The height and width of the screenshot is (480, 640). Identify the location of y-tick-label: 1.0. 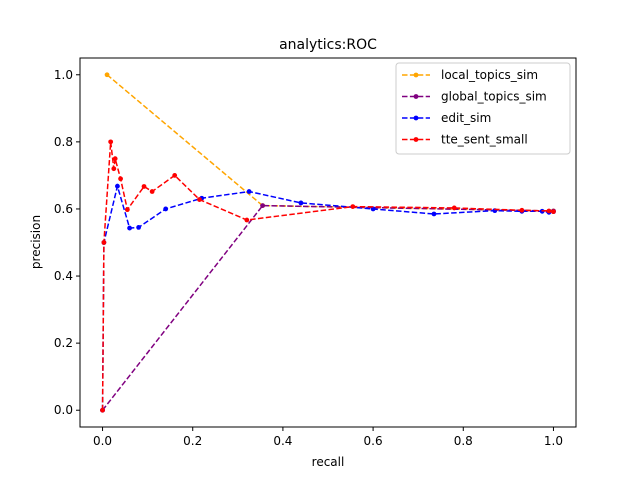
(63, 75).